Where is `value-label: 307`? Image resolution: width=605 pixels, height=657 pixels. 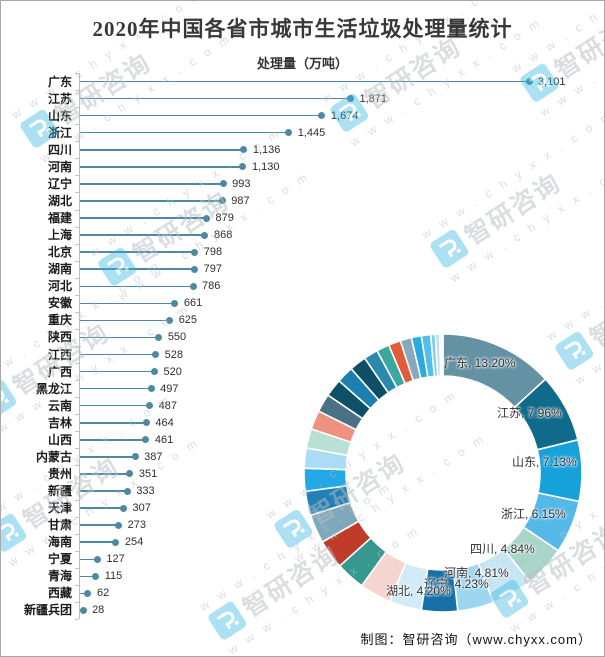
value-label: 307 is located at coordinates (141, 508).